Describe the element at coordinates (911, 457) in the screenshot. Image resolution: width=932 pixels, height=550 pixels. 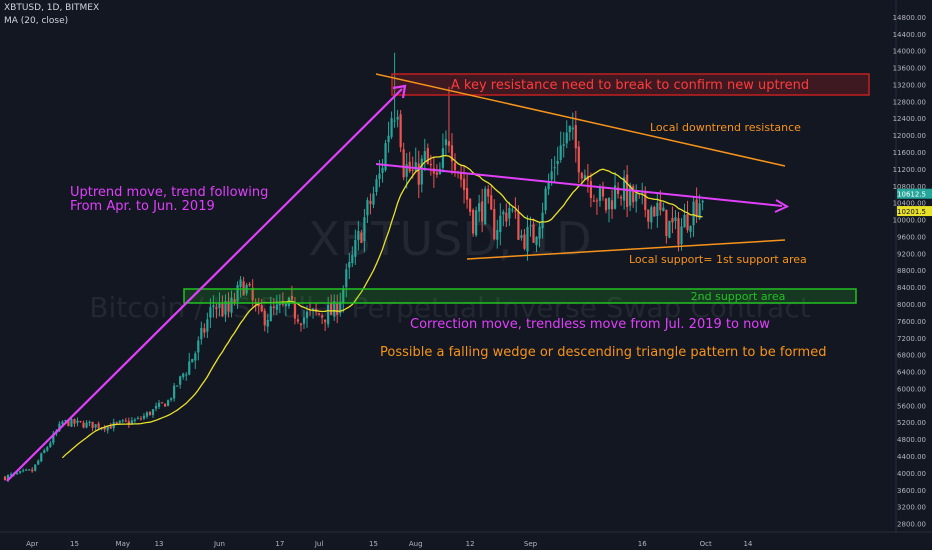
I see `price-tick-label: 4400.00` at that location.